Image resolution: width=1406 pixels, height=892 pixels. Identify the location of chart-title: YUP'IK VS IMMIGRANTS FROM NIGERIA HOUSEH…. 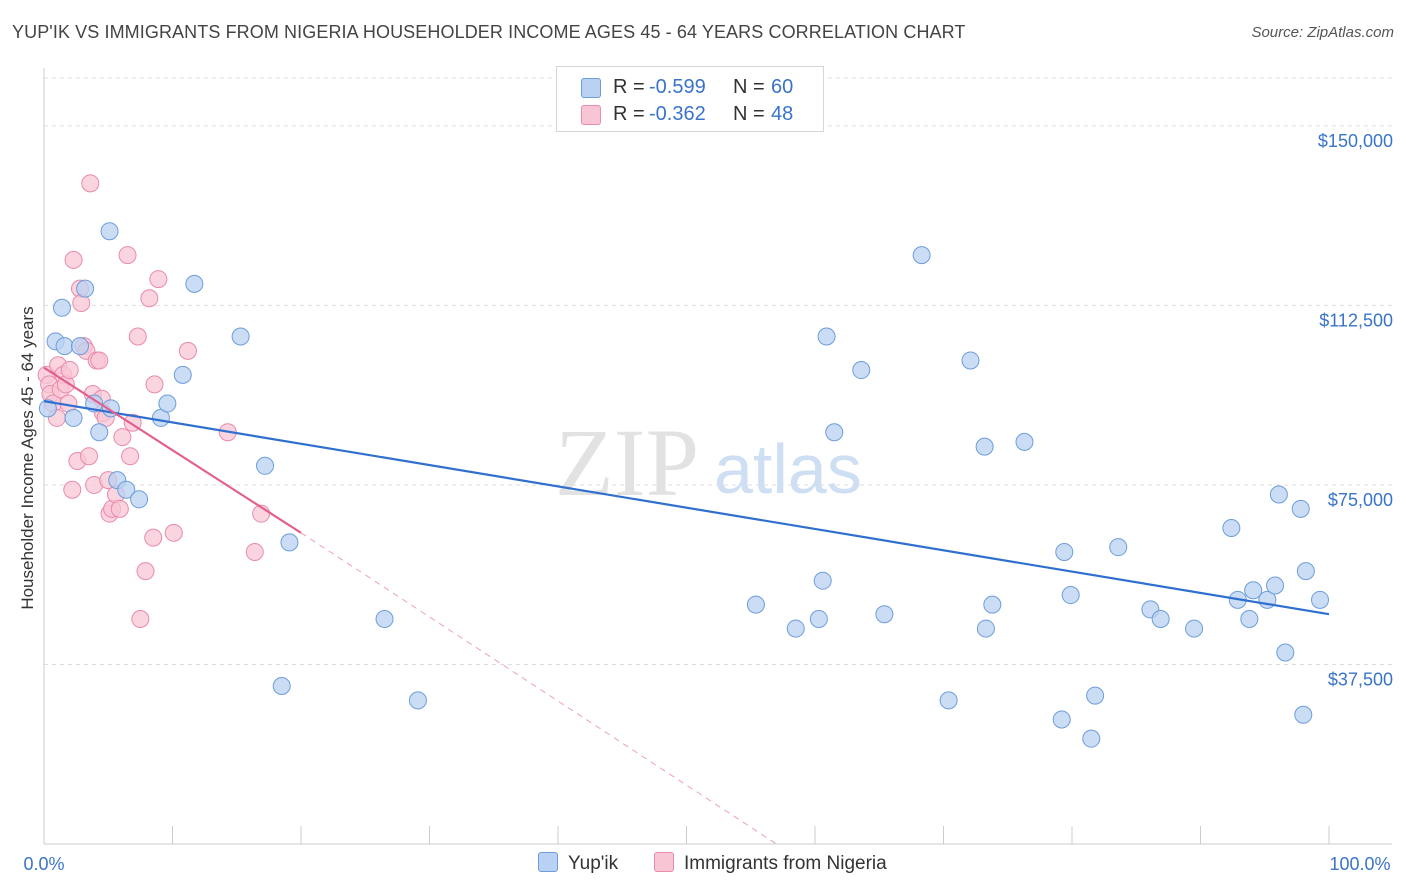
(489, 32).